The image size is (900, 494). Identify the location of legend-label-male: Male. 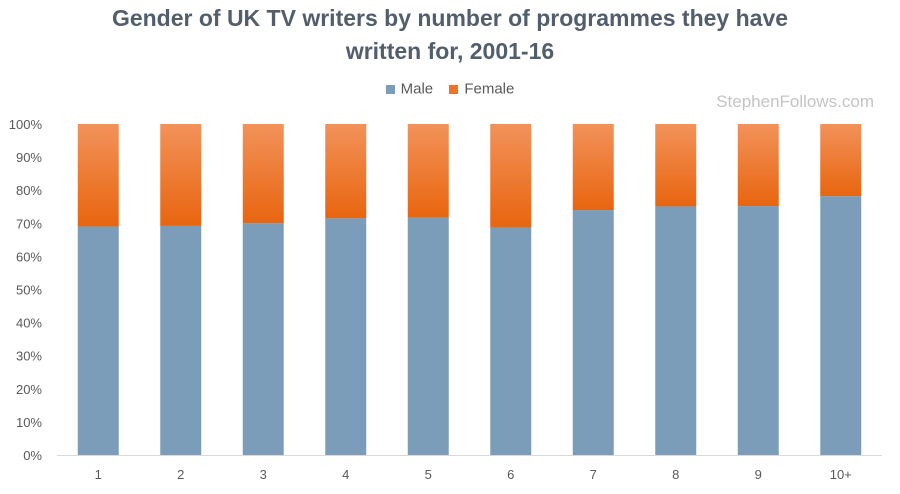
(417, 89).